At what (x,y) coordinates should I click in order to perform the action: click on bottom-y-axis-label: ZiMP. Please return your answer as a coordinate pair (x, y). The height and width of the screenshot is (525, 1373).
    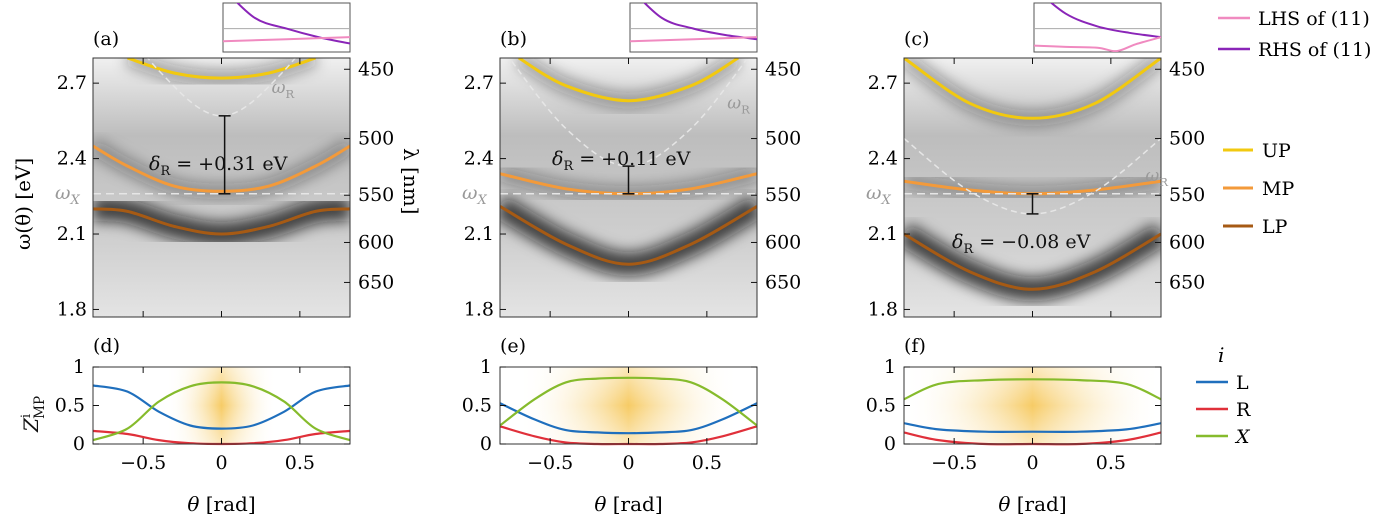
    Looking at the image, I should click on (33, 414).